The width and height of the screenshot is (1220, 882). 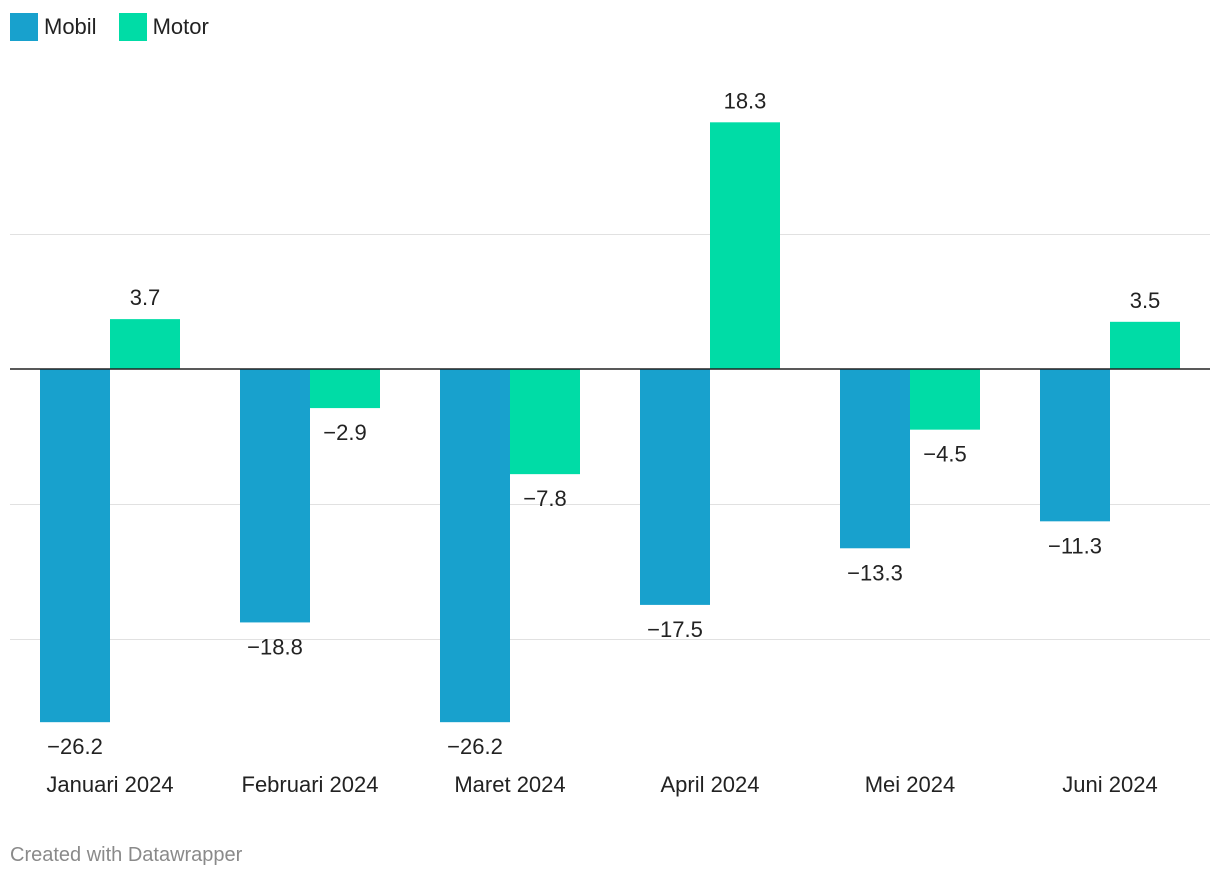 What do you see at coordinates (709, 784) in the screenshot?
I see `x-tick-label-3: April 2024` at bounding box center [709, 784].